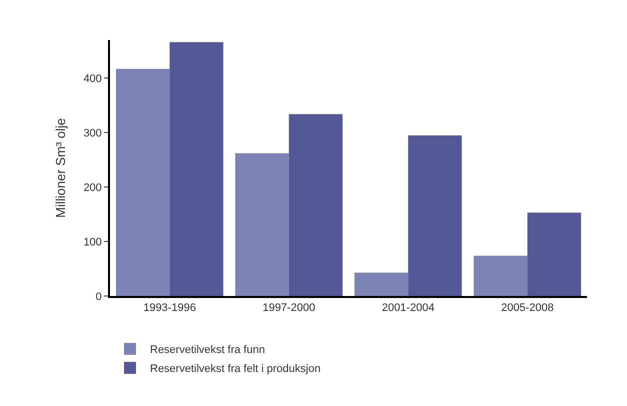 This screenshot has height=406, width=627. What do you see at coordinates (92, 188) in the screenshot?
I see `y-tick-label: 200` at bounding box center [92, 188].